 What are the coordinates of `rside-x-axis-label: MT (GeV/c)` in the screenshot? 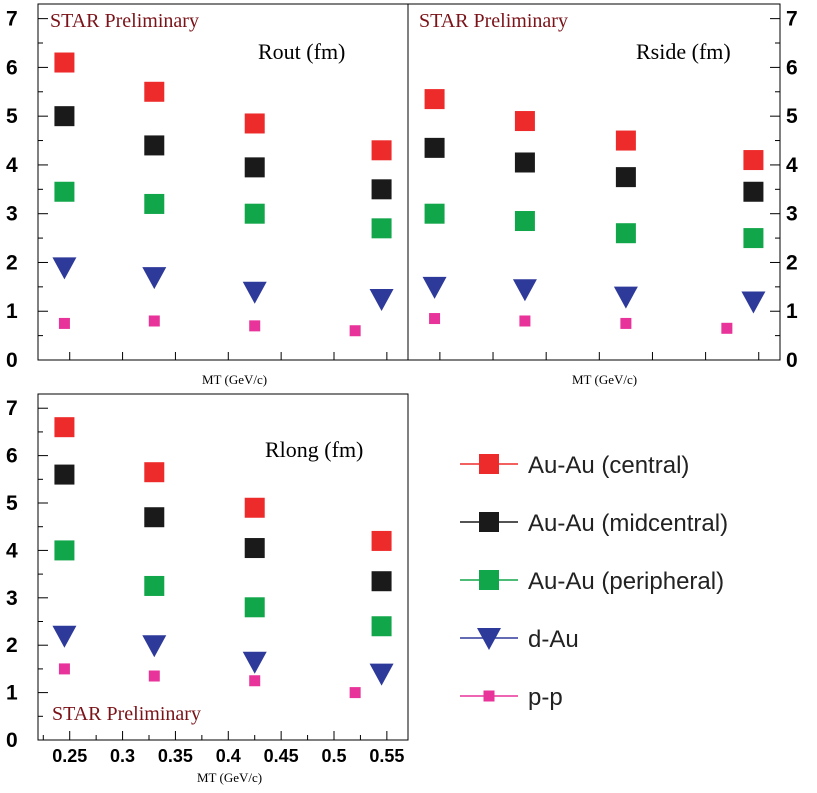 It's located at (604, 379).